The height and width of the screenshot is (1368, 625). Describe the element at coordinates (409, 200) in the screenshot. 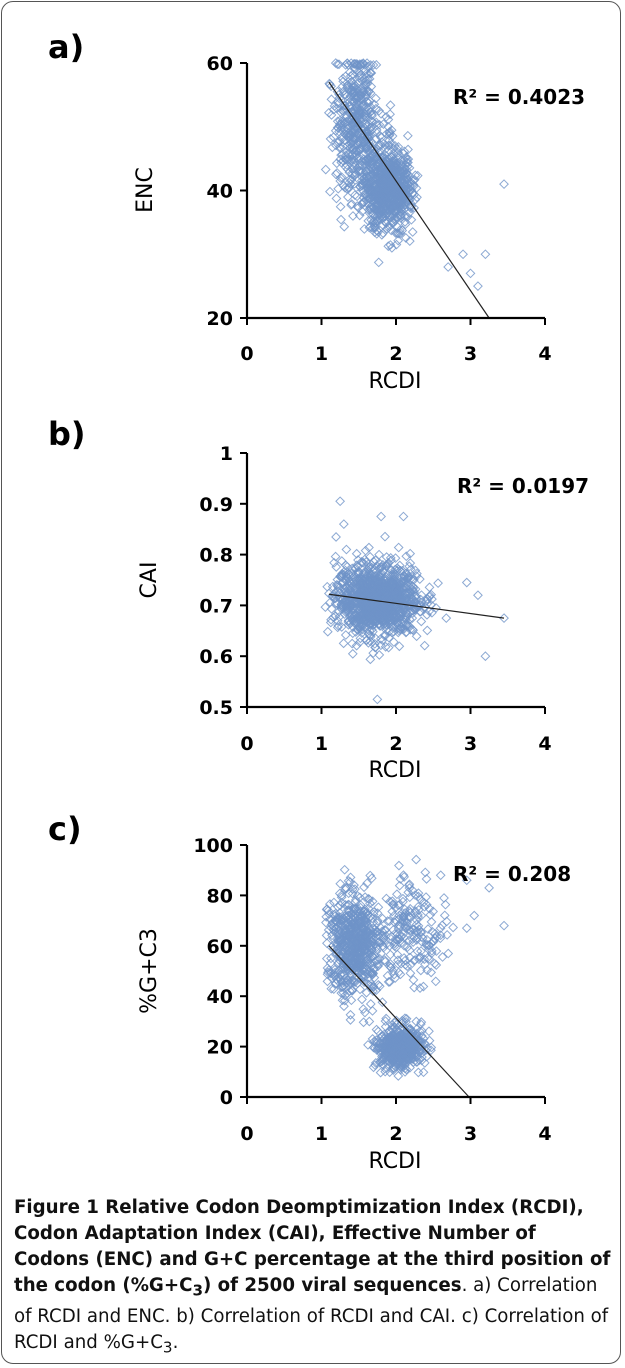

I see `trendline` at that location.